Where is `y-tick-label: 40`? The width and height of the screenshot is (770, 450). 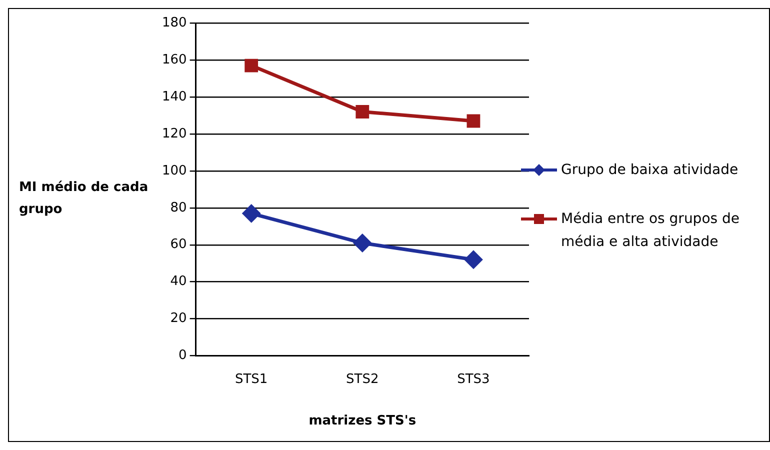
y-tick-label: 40 is located at coordinates (178, 282).